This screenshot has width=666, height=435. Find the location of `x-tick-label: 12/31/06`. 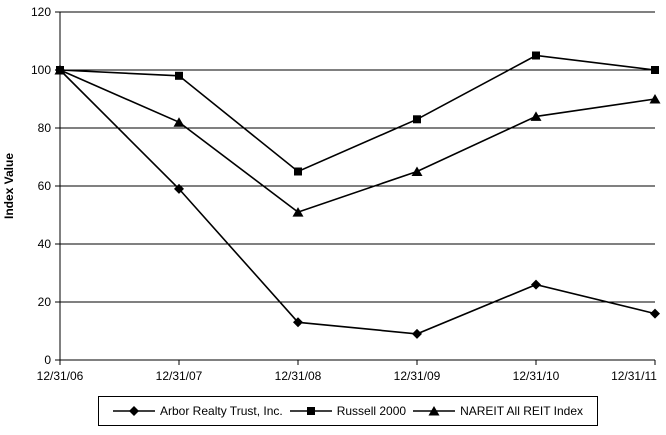

x-tick-label: 12/31/06 is located at coordinates (60, 376).